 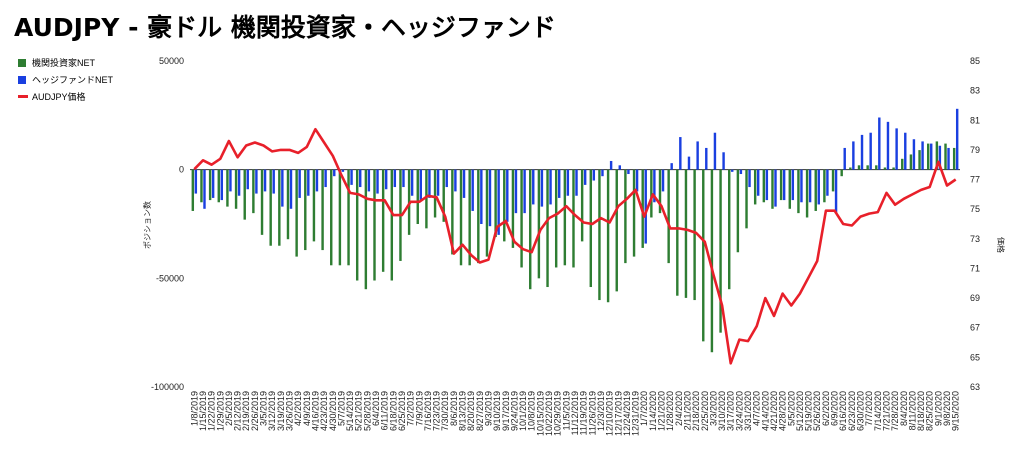 What do you see at coordinates (523, 411) in the screenshot?
I see `x-tick-label: 10/1/2019` at bounding box center [523, 411].